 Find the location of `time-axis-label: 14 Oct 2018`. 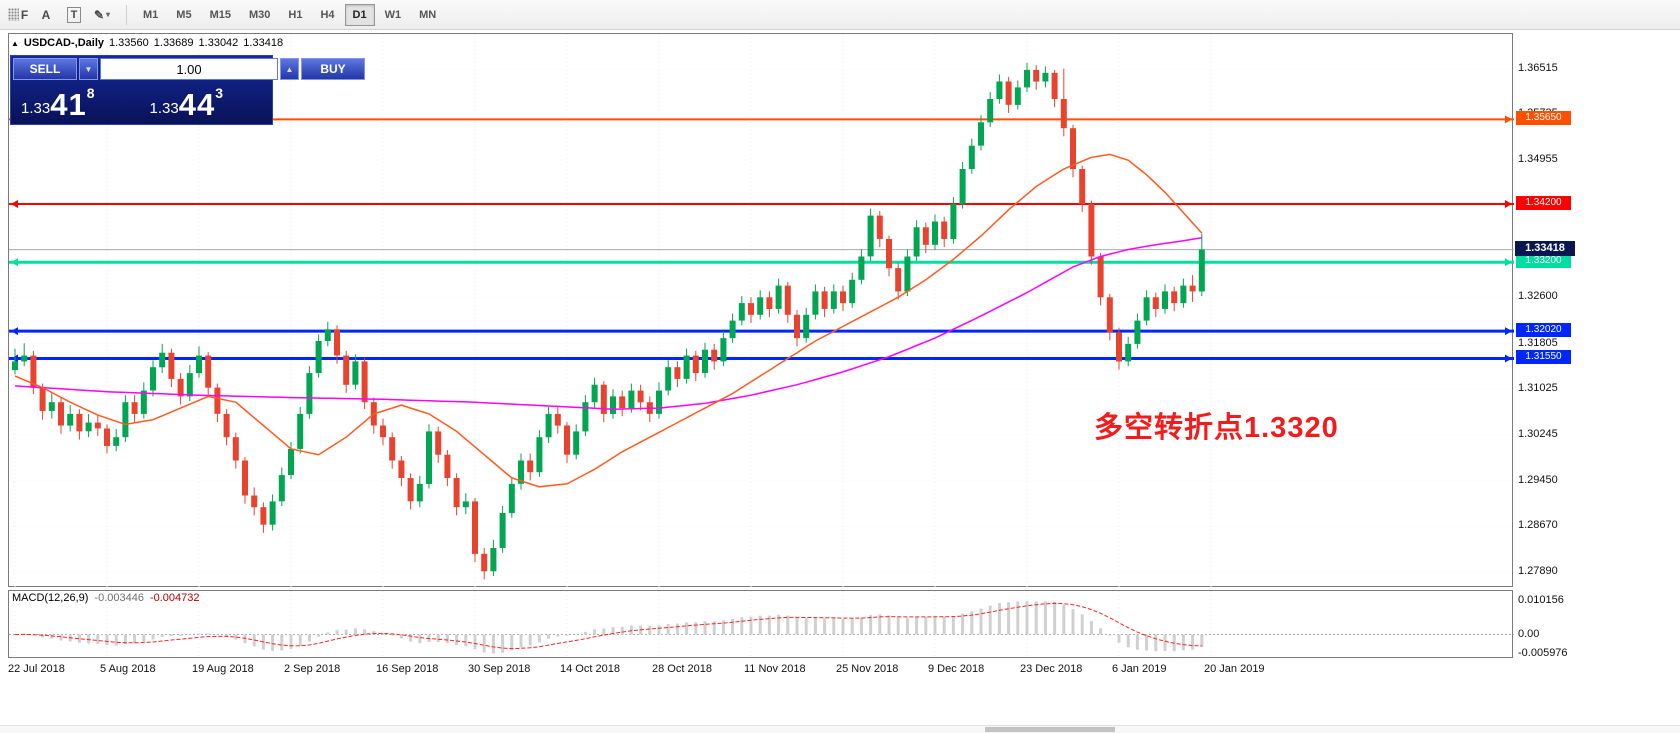

time-axis-label: 14 Oct 2018 is located at coordinates (590, 669).